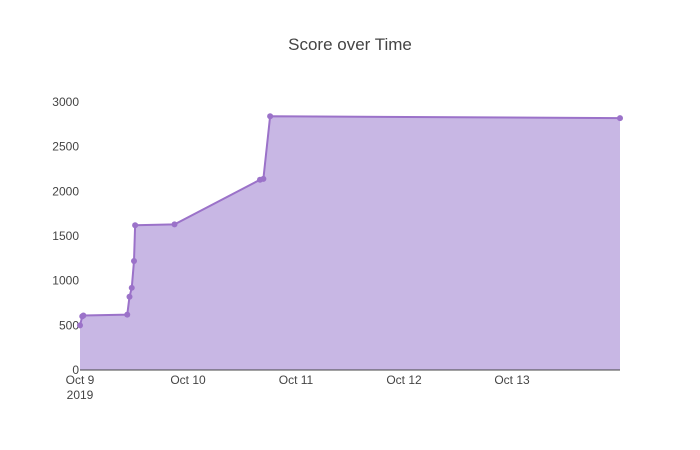  Describe the element at coordinates (404, 380) in the screenshot. I see `x-tick-label: Oct 12` at that location.